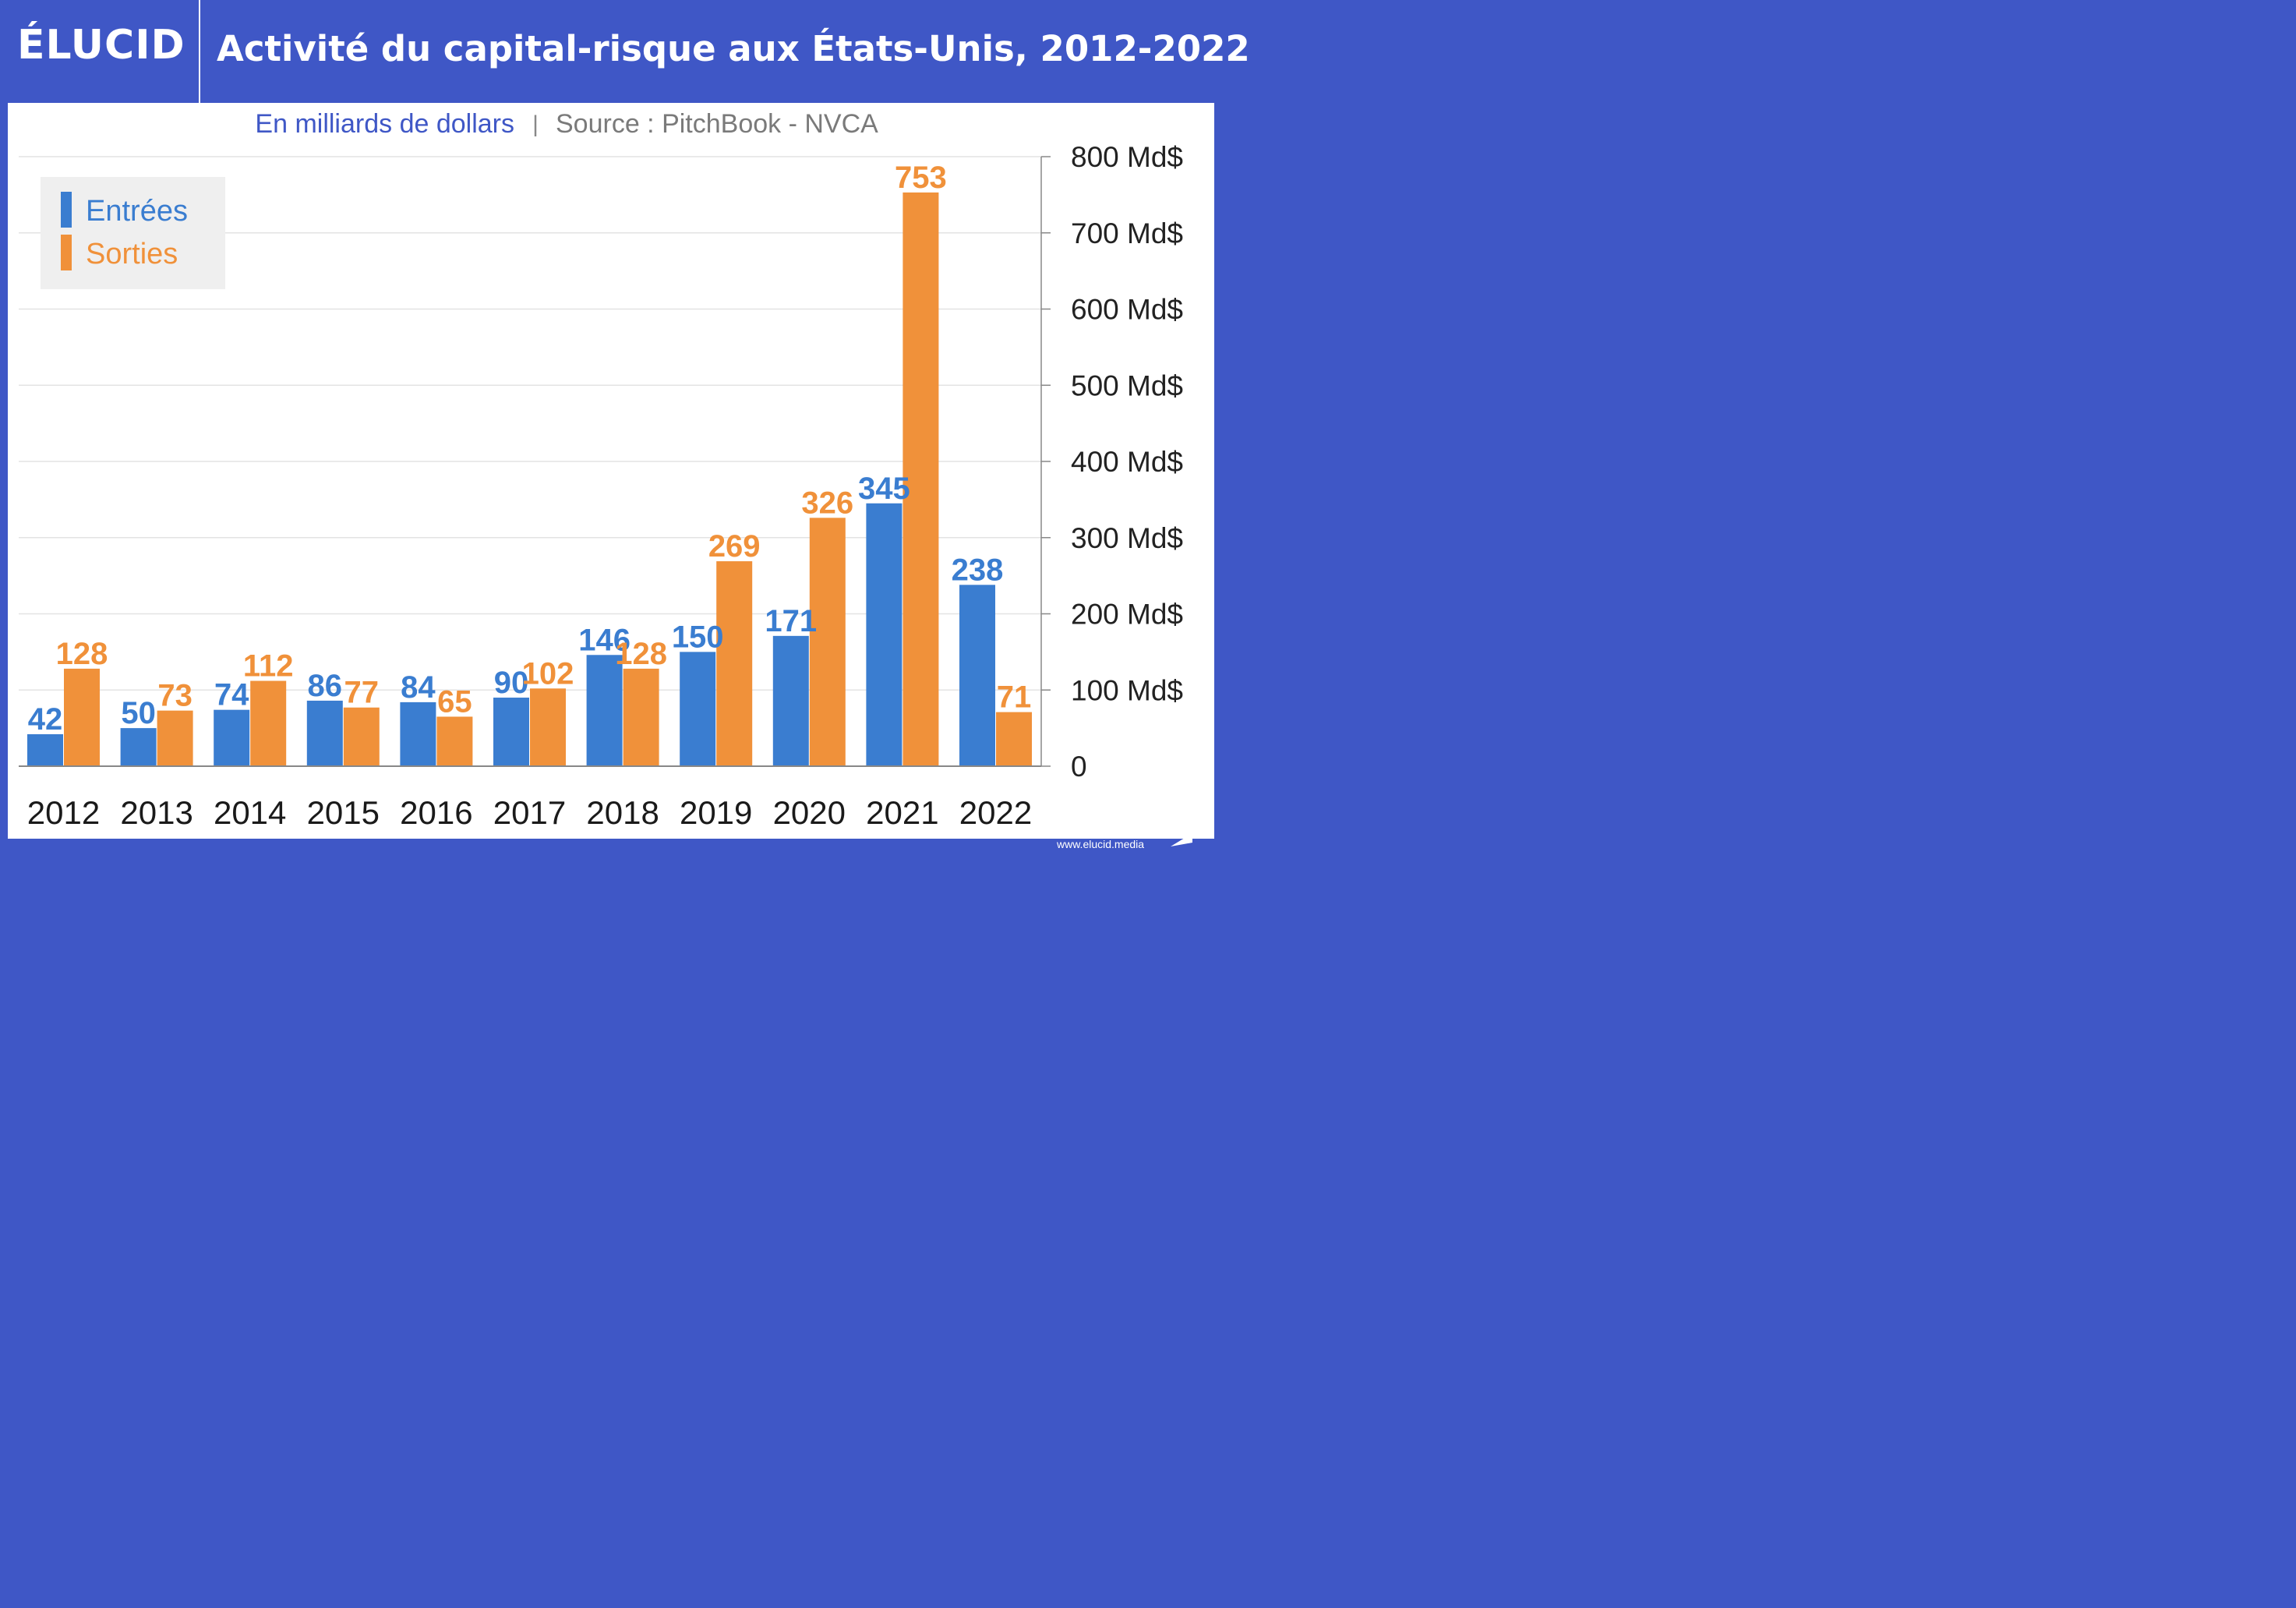 The height and width of the screenshot is (1608, 2296). What do you see at coordinates (101, 45) in the screenshot?
I see `brand-logo: ÉLUCID` at bounding box center [101, 45].